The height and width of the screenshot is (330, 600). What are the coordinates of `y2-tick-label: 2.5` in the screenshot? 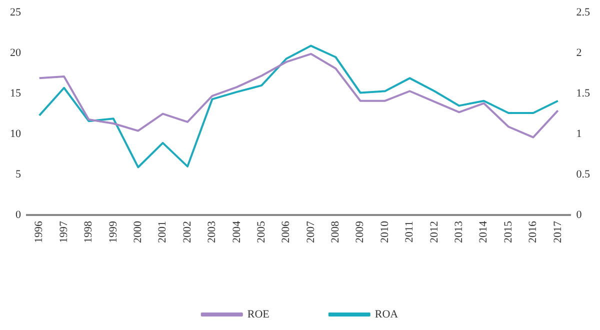 It's located at (583, 12).